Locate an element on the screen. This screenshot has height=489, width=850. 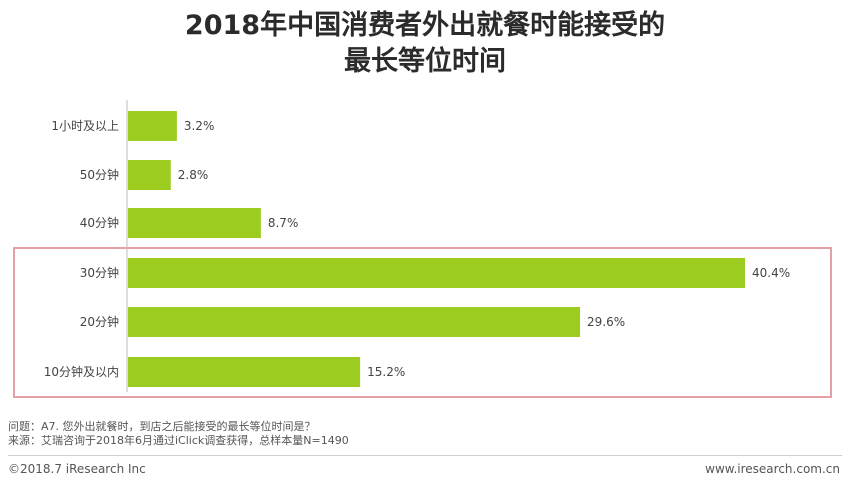
data-label: 29.6% is located at coordinates (606, 322).